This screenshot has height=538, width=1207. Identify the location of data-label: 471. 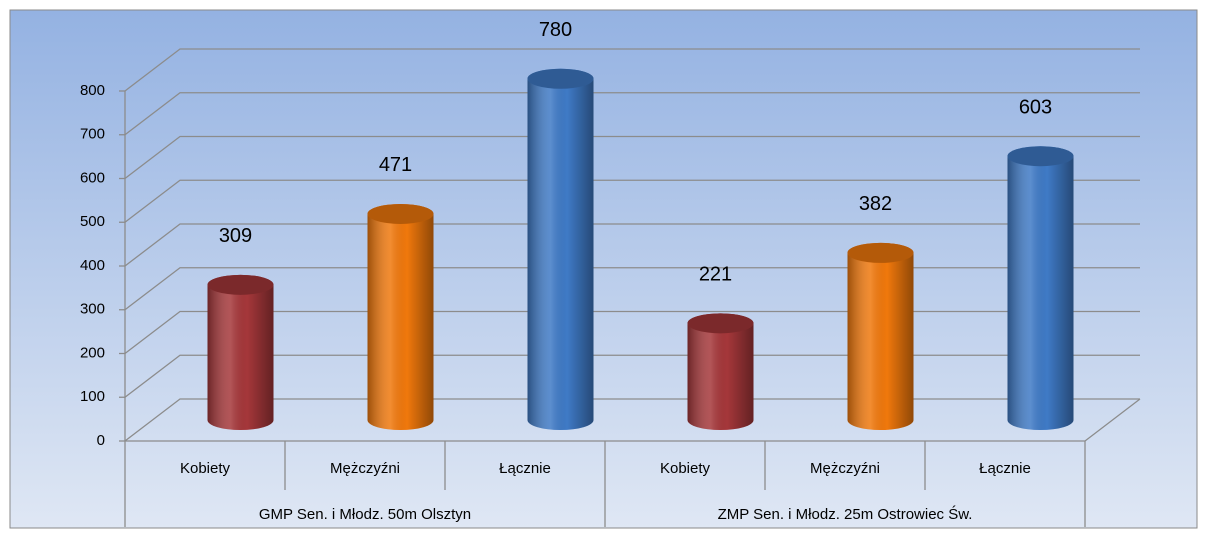
(395, 165).